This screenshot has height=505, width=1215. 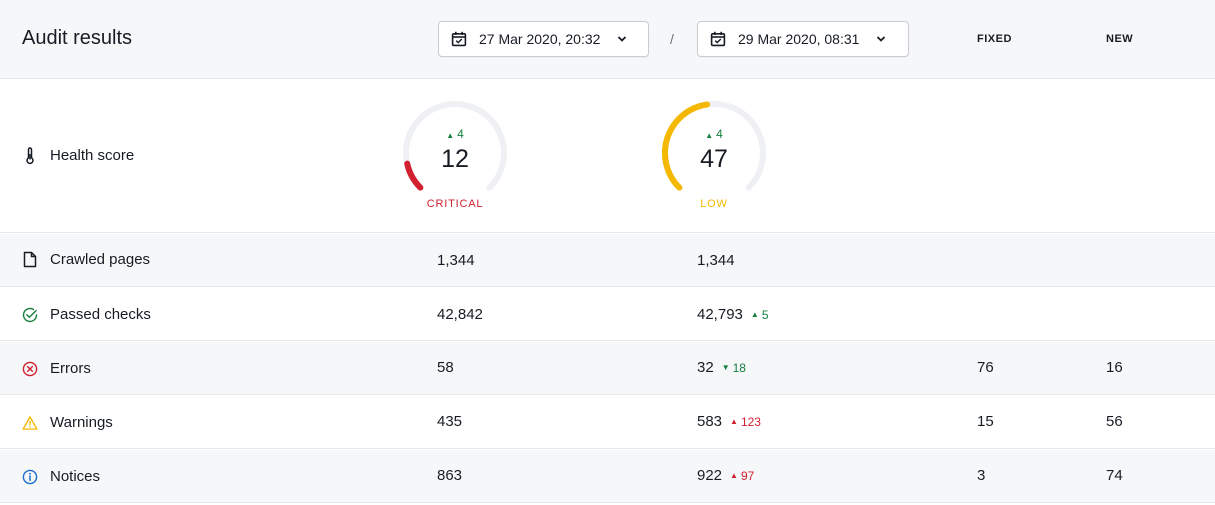 I want to click on table-row-warnings: Warnings 435 583 ▲ 123 15 56, so click(x=607, y=422).